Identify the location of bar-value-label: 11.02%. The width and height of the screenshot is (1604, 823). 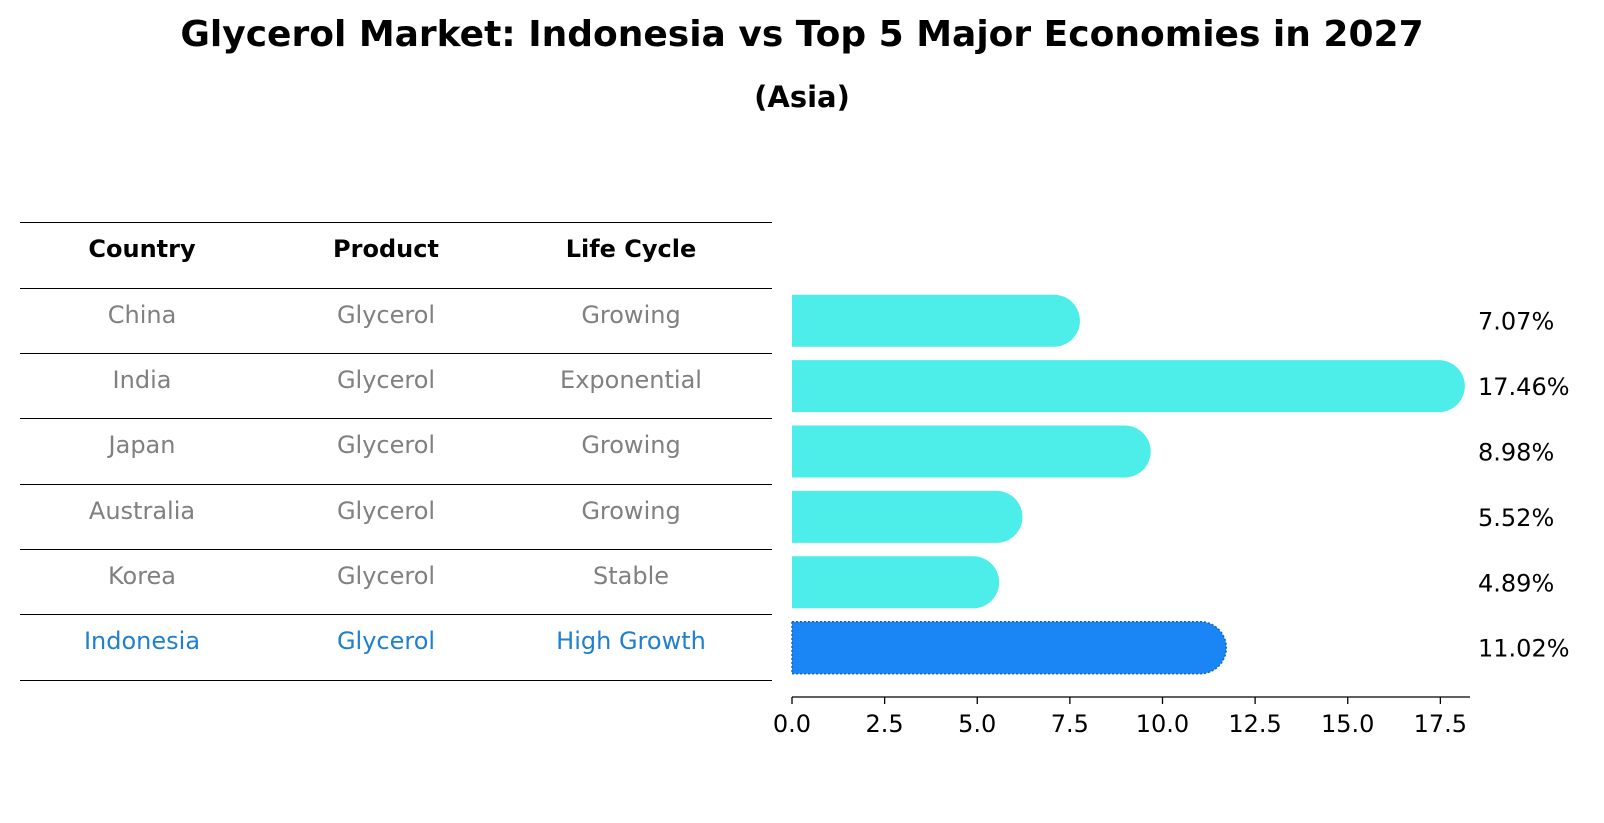
(1524, 649).